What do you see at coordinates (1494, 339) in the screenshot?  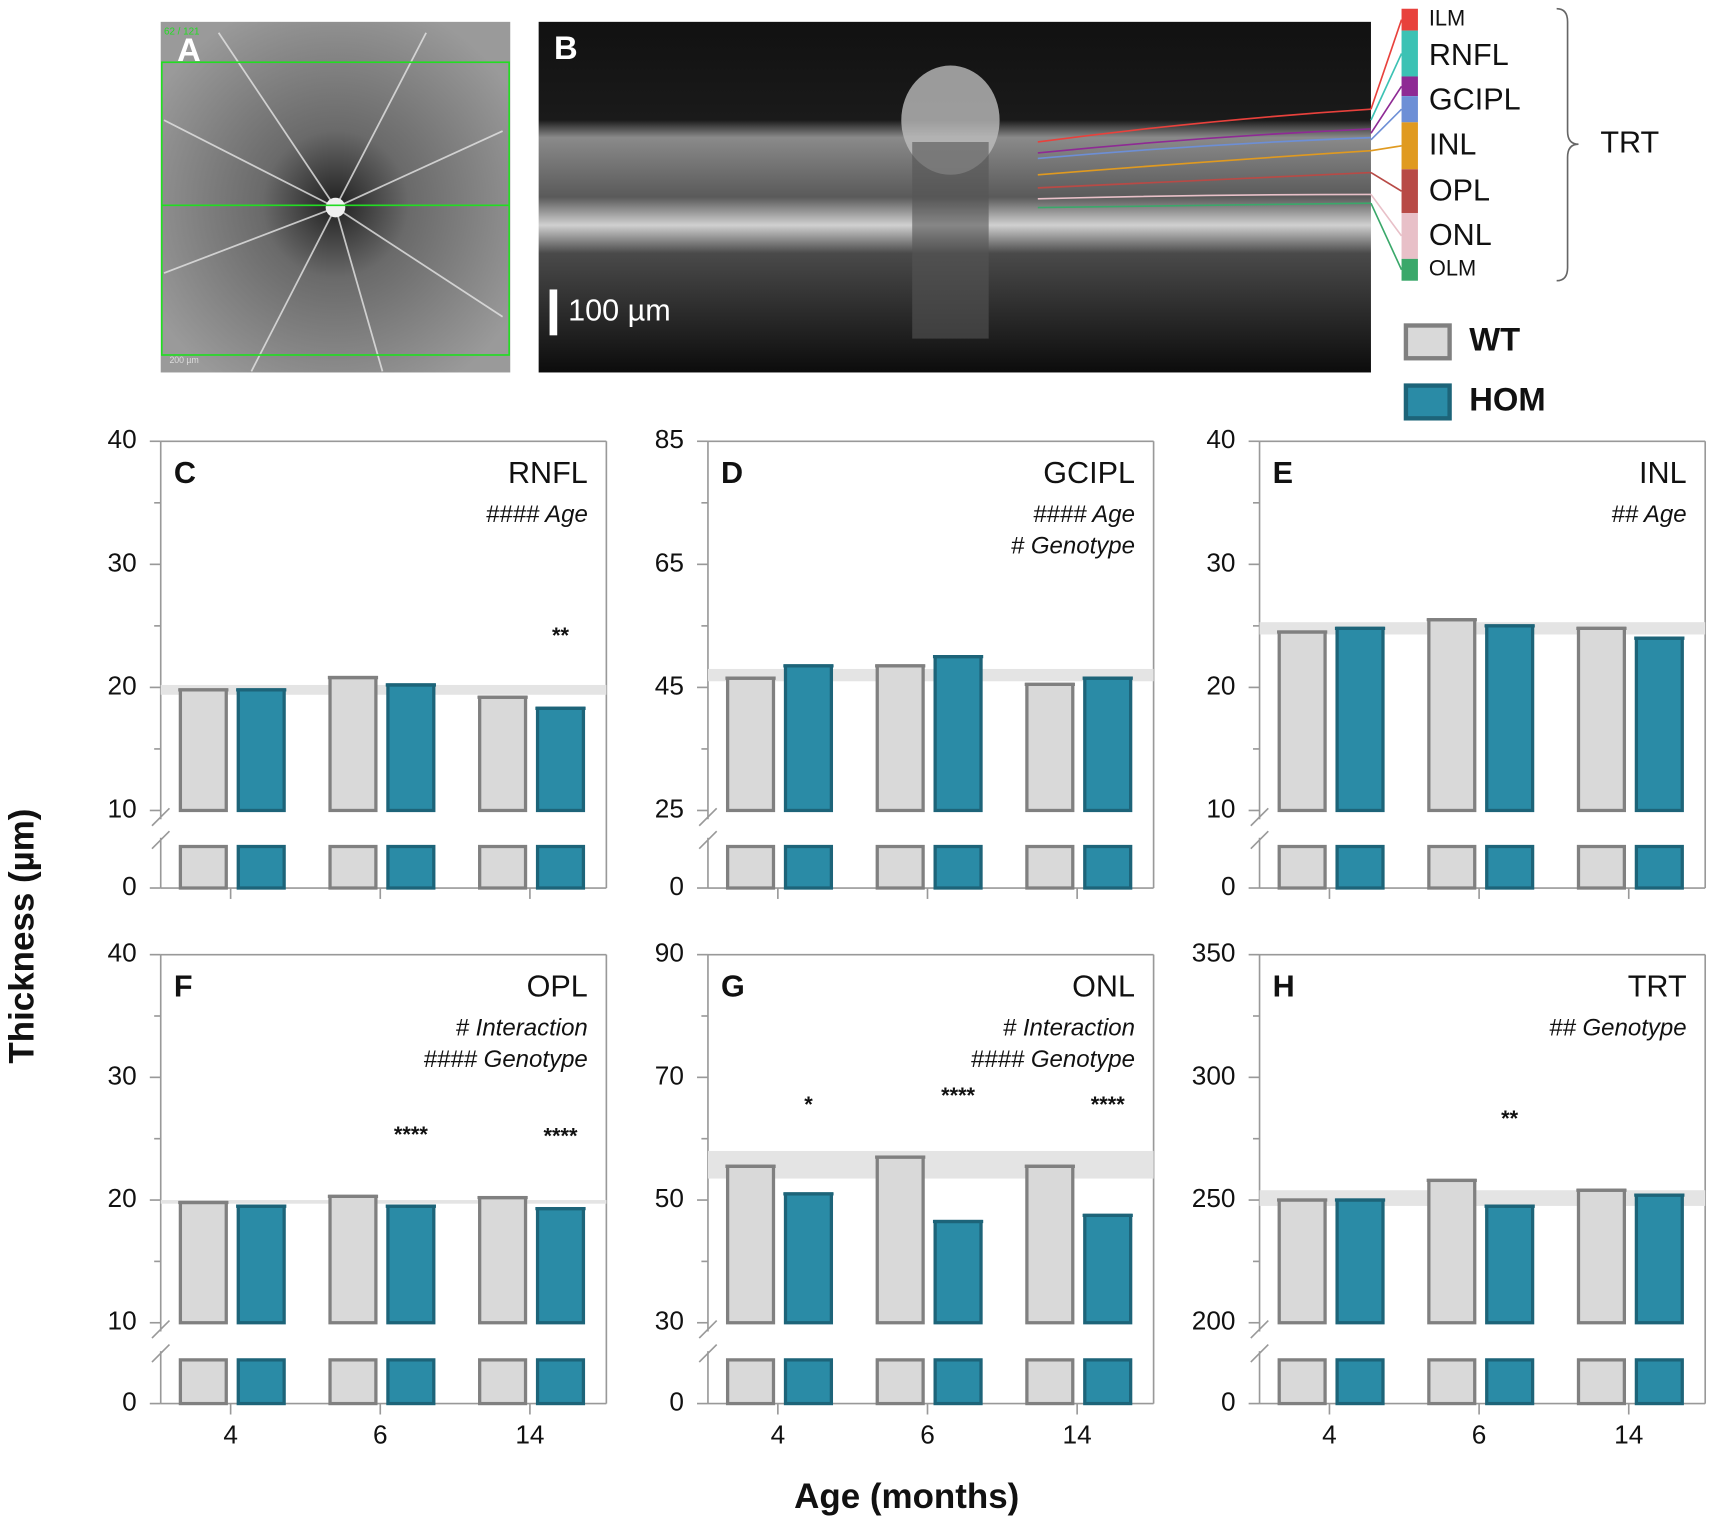 I see `legend-label: WT` at bounding box center [1494, 339].